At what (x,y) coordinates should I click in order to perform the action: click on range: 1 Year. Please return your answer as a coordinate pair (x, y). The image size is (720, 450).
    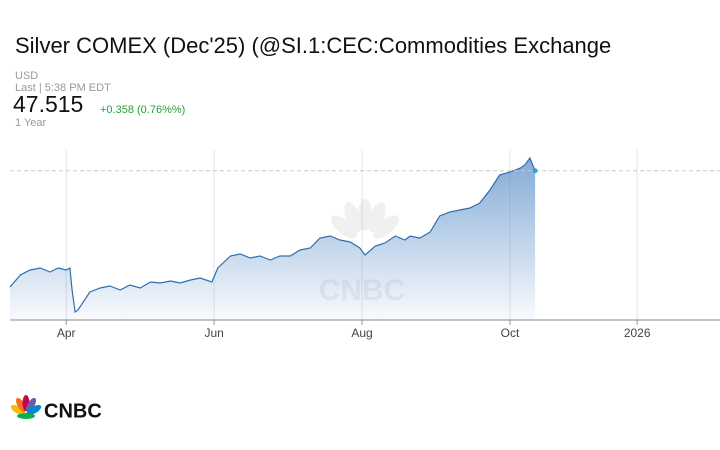
    Looking at the image, I should click on (31, 123).